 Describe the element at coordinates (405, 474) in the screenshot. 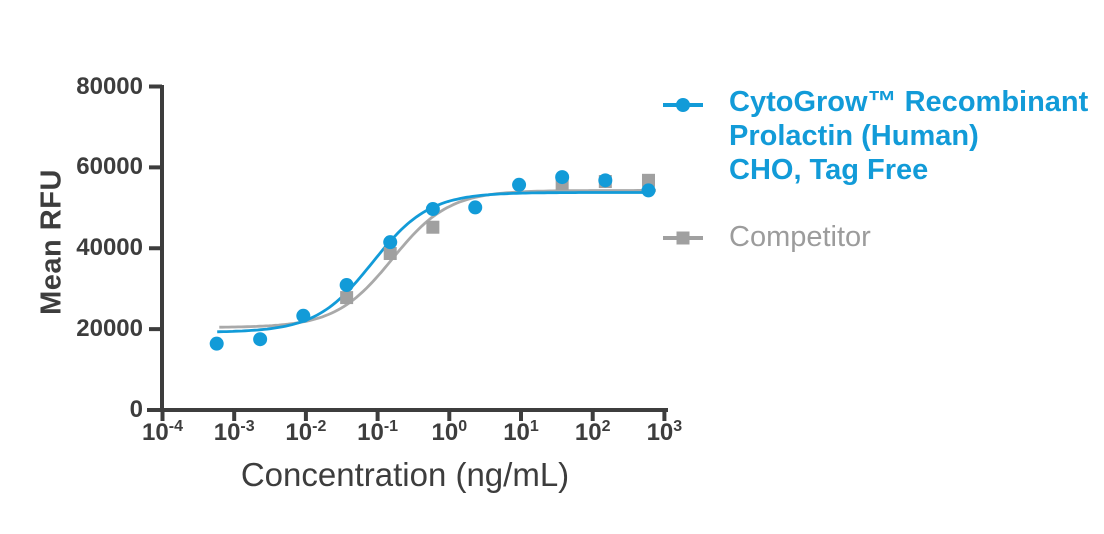

I see `x-axis-title: Concentration (ng/mL)` at that location.